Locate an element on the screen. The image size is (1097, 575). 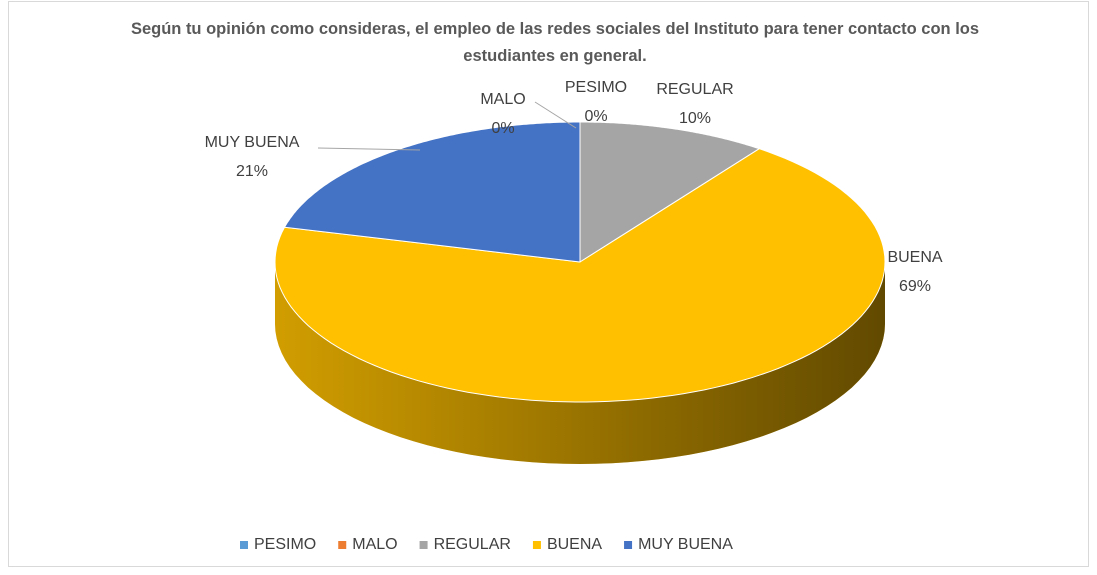
data-label-name: MUY BUENA is located at coordinates (252, 142).